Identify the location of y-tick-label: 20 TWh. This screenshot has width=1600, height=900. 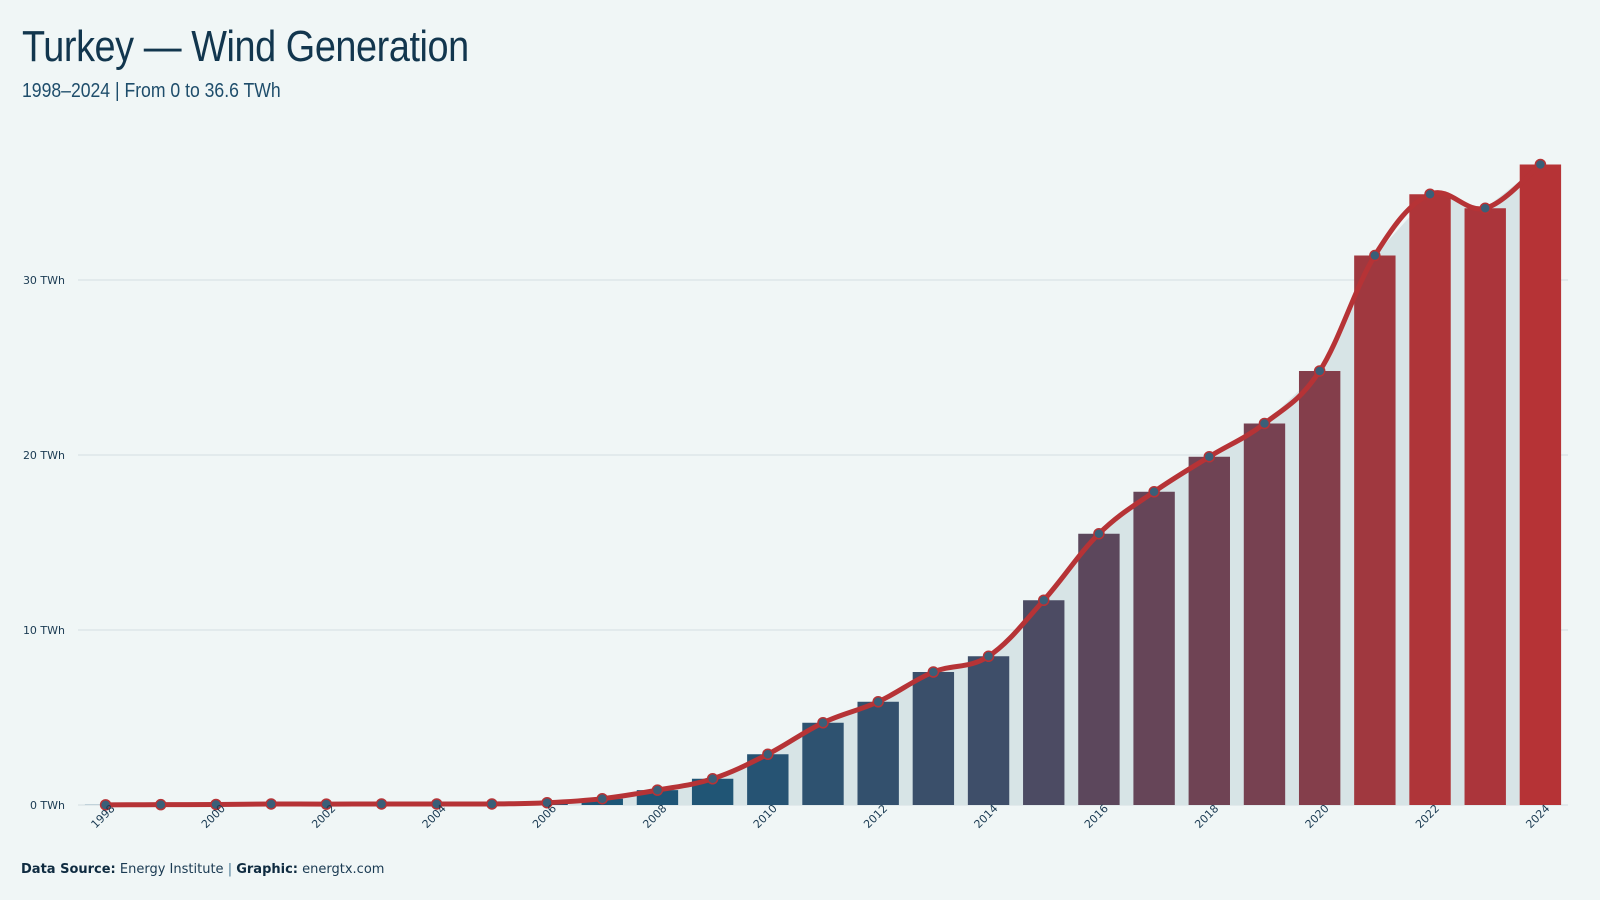
(44, 455).